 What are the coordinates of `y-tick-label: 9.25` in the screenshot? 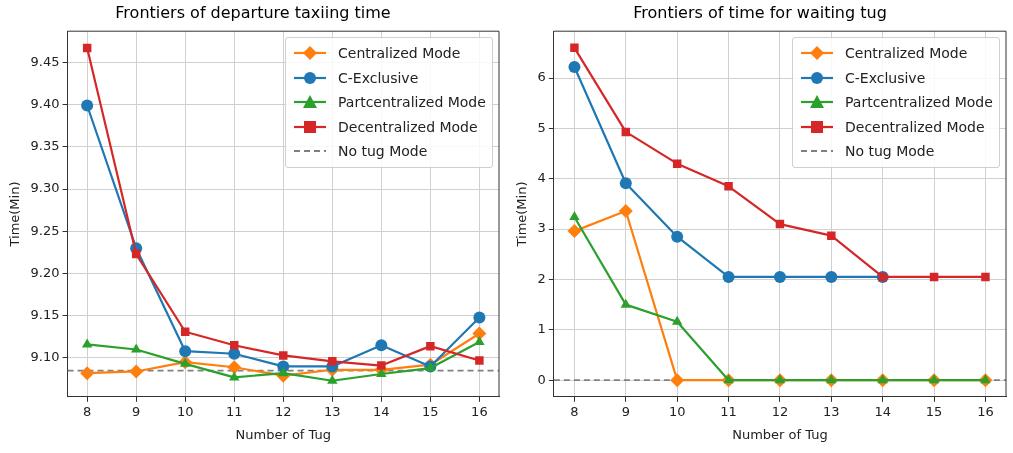 It's located at (45, 230).